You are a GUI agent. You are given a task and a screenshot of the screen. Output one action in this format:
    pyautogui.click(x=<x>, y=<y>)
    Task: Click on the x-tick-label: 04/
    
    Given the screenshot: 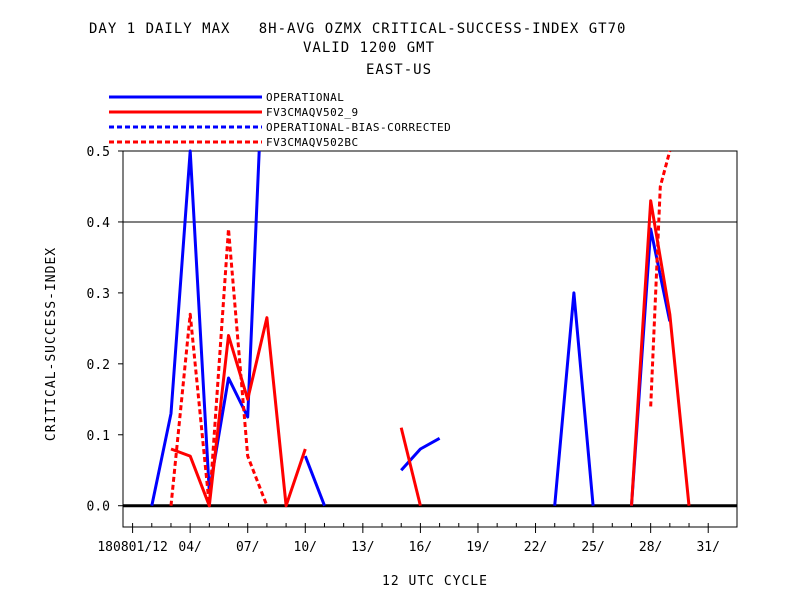 What is the action you would take?
    pyautogui.click(x=189, y=547)
    